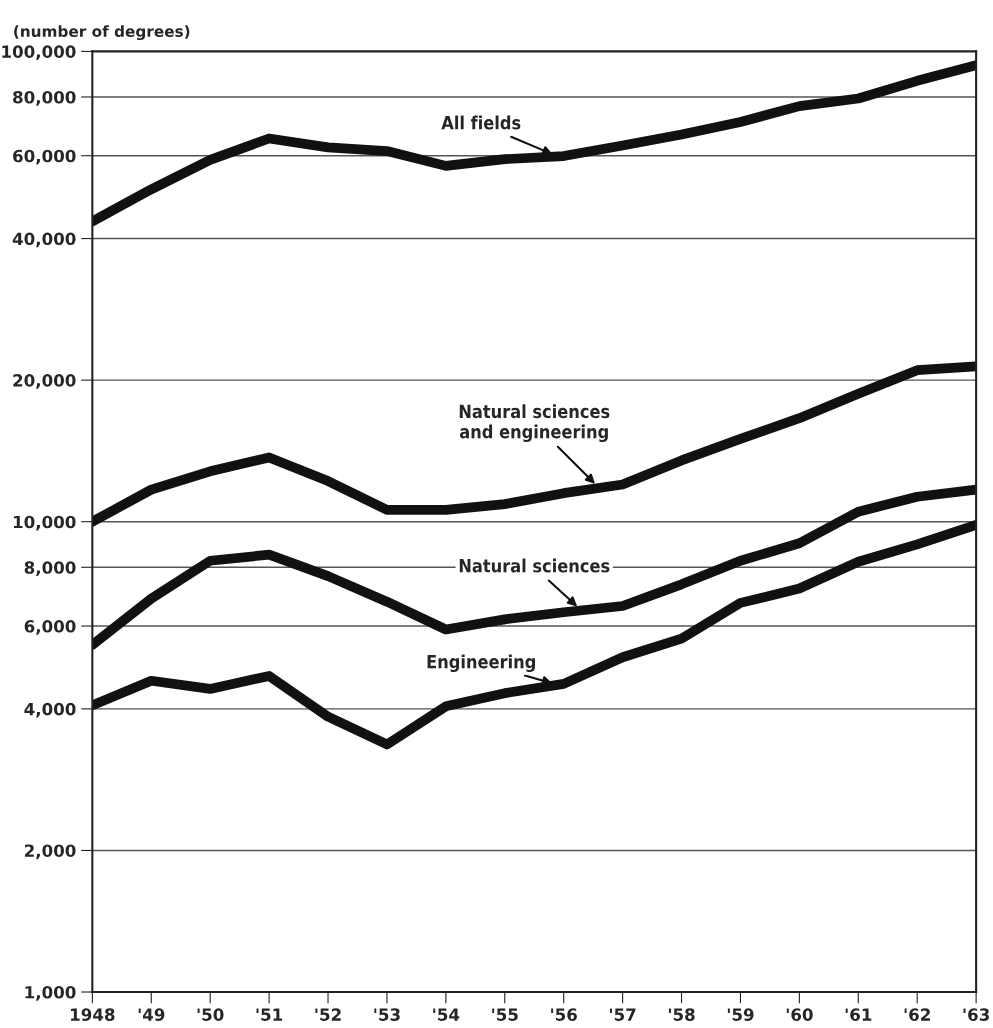 The height and width of the screenshot is (1028, 993). I want to click on x-tick-label: '54, so click(446, 1014).